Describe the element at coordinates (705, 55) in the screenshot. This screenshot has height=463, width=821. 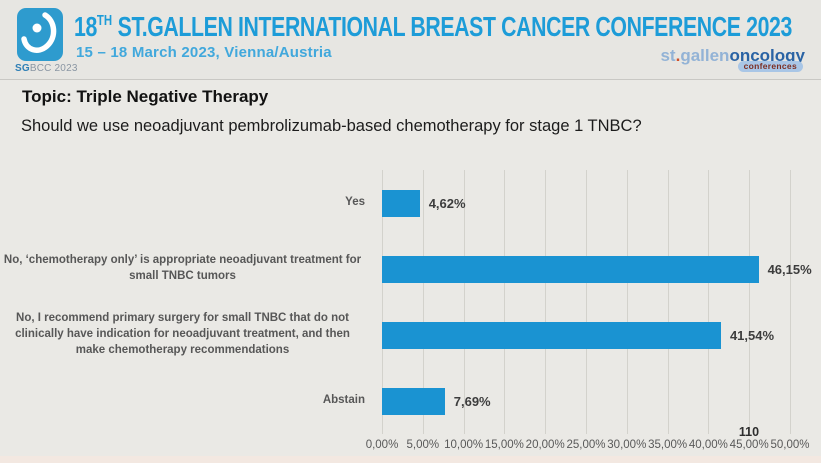
I see `brand-gallen: gallen` at that location.